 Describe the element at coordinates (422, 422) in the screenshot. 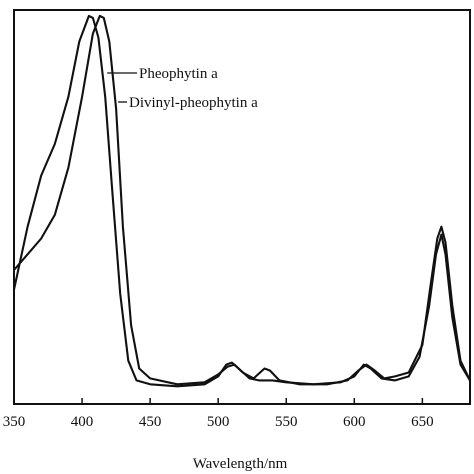

I see `x-tick-label-650: 650` at that location.